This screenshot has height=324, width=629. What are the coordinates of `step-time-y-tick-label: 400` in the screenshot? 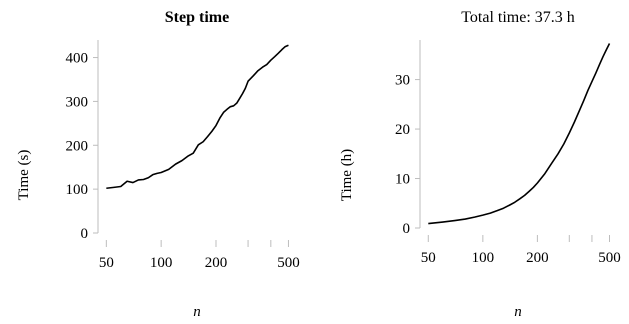 It's located at (77, 59).